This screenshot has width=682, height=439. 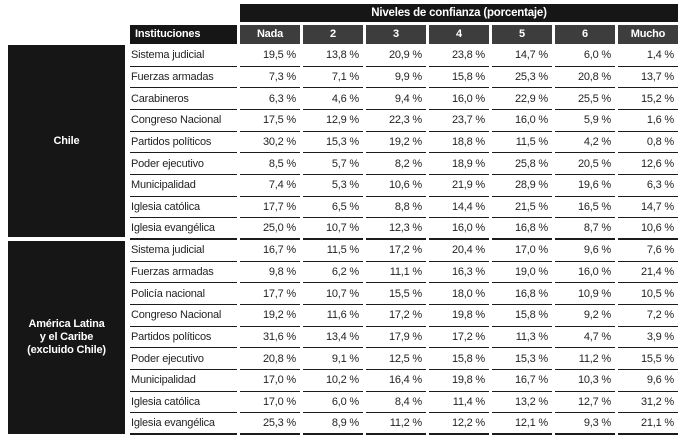 I want to click on institution-cell: Sistema judicial, so click(x=183, y=251).